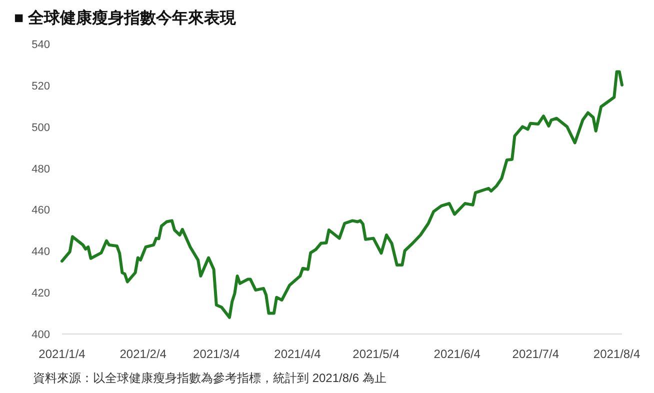 This screenshot has width=654, height=393. Describe the element at coordinates (41, 86) in the screenshot. I see `y-tick-label: 520` at that location.